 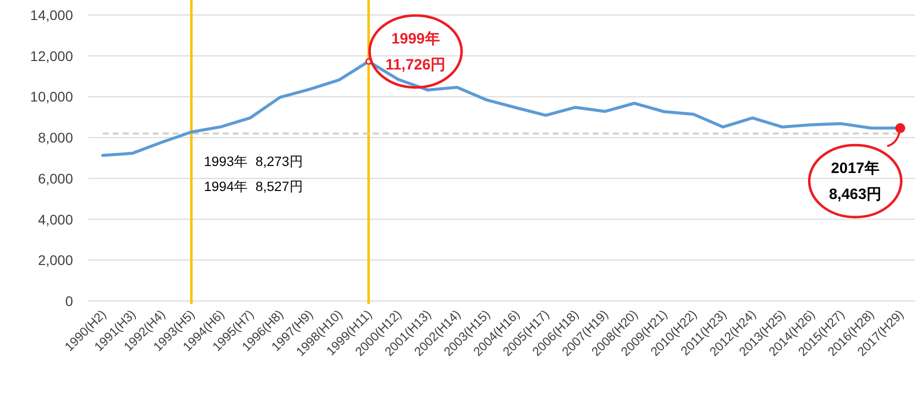 I want to click on y-tick-label: 8,000, so click(x=56, y=138).